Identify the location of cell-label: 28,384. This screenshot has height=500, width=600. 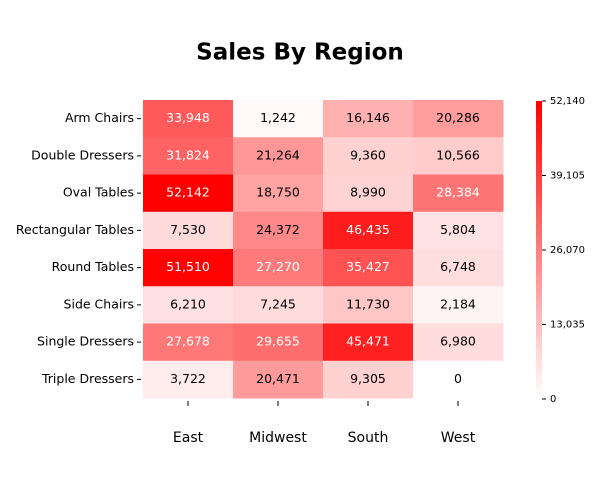
(458, 192).